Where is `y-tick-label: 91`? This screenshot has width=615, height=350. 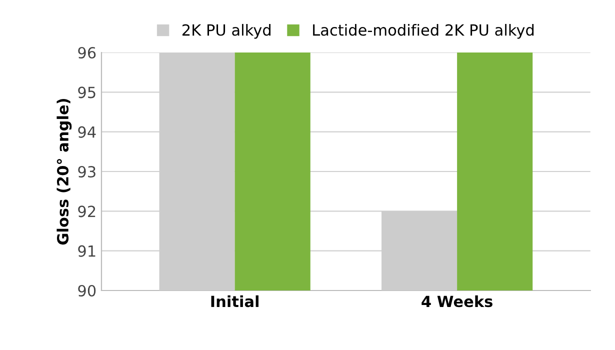
y-tick-label: 91 is located at coordinates (87, 251).